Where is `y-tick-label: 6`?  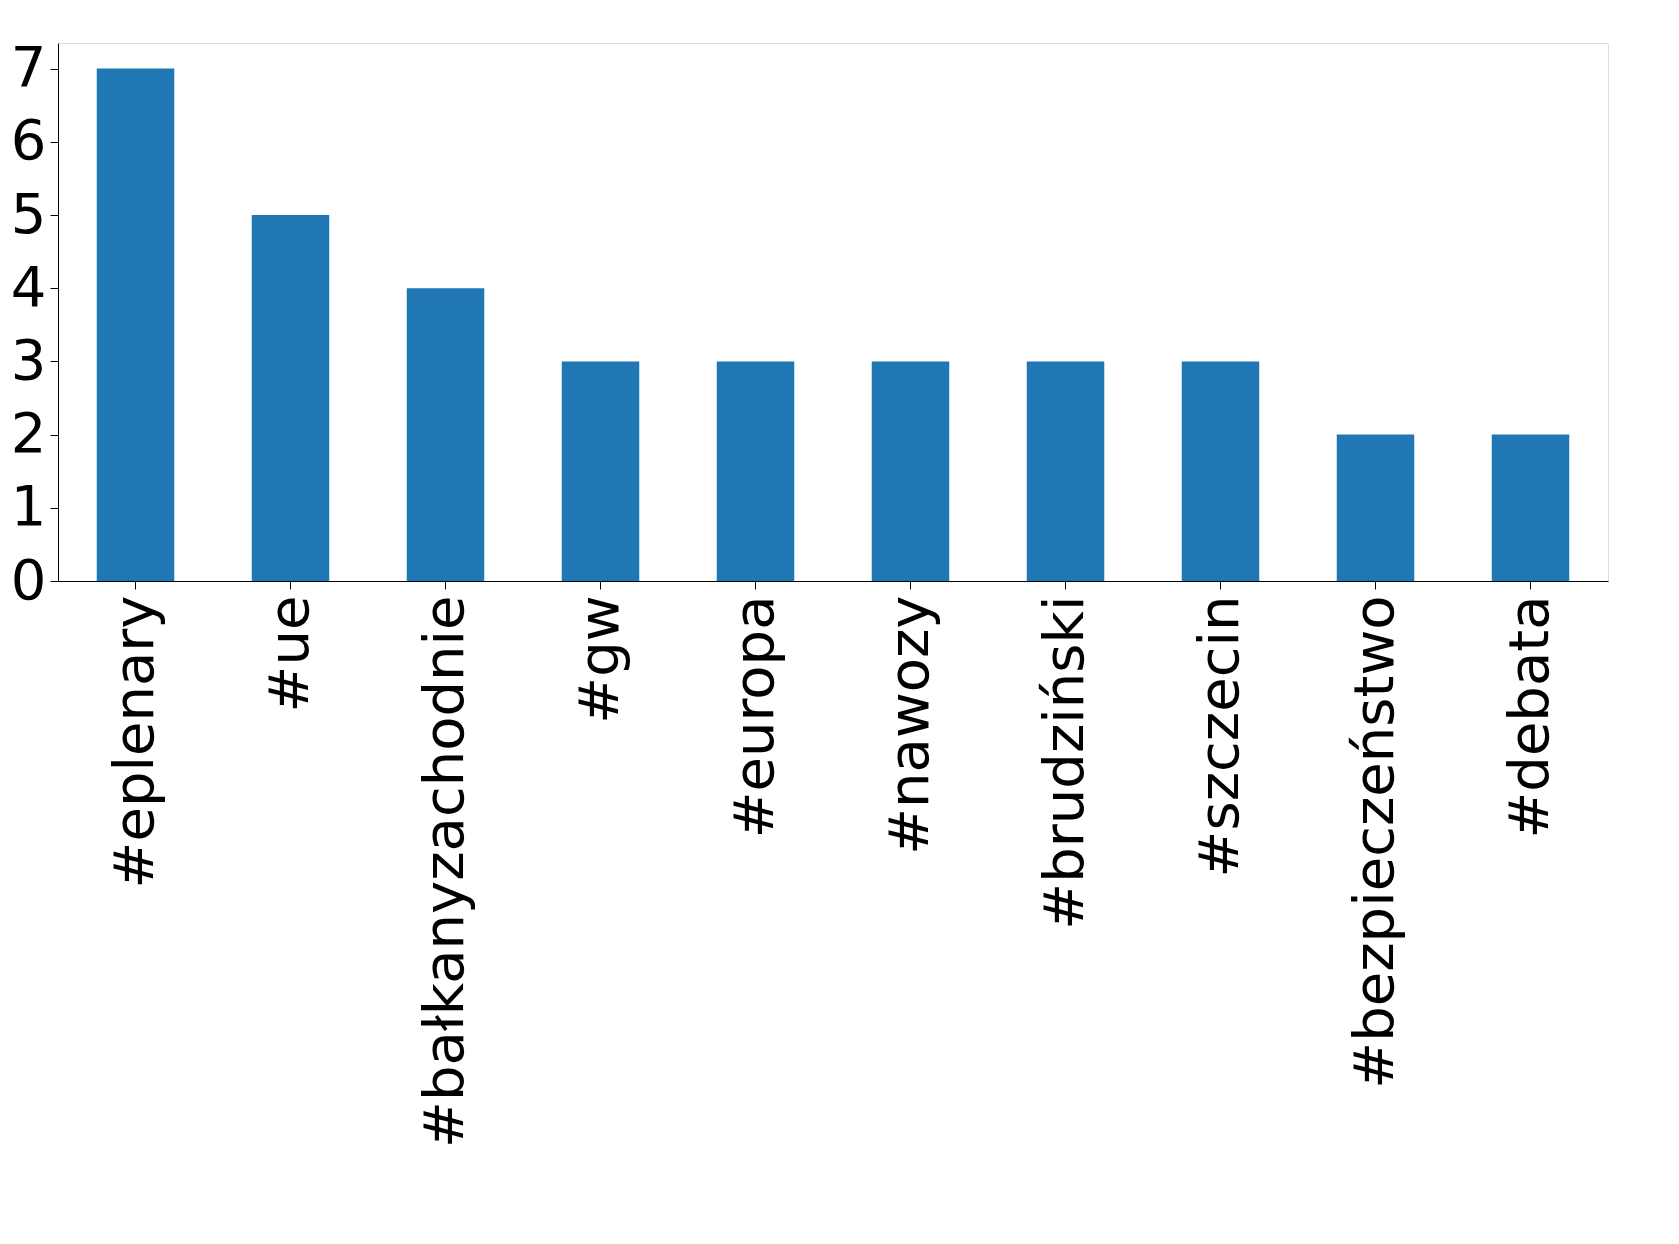
y-tick-label: 6 is located at coordinates (28, 140).